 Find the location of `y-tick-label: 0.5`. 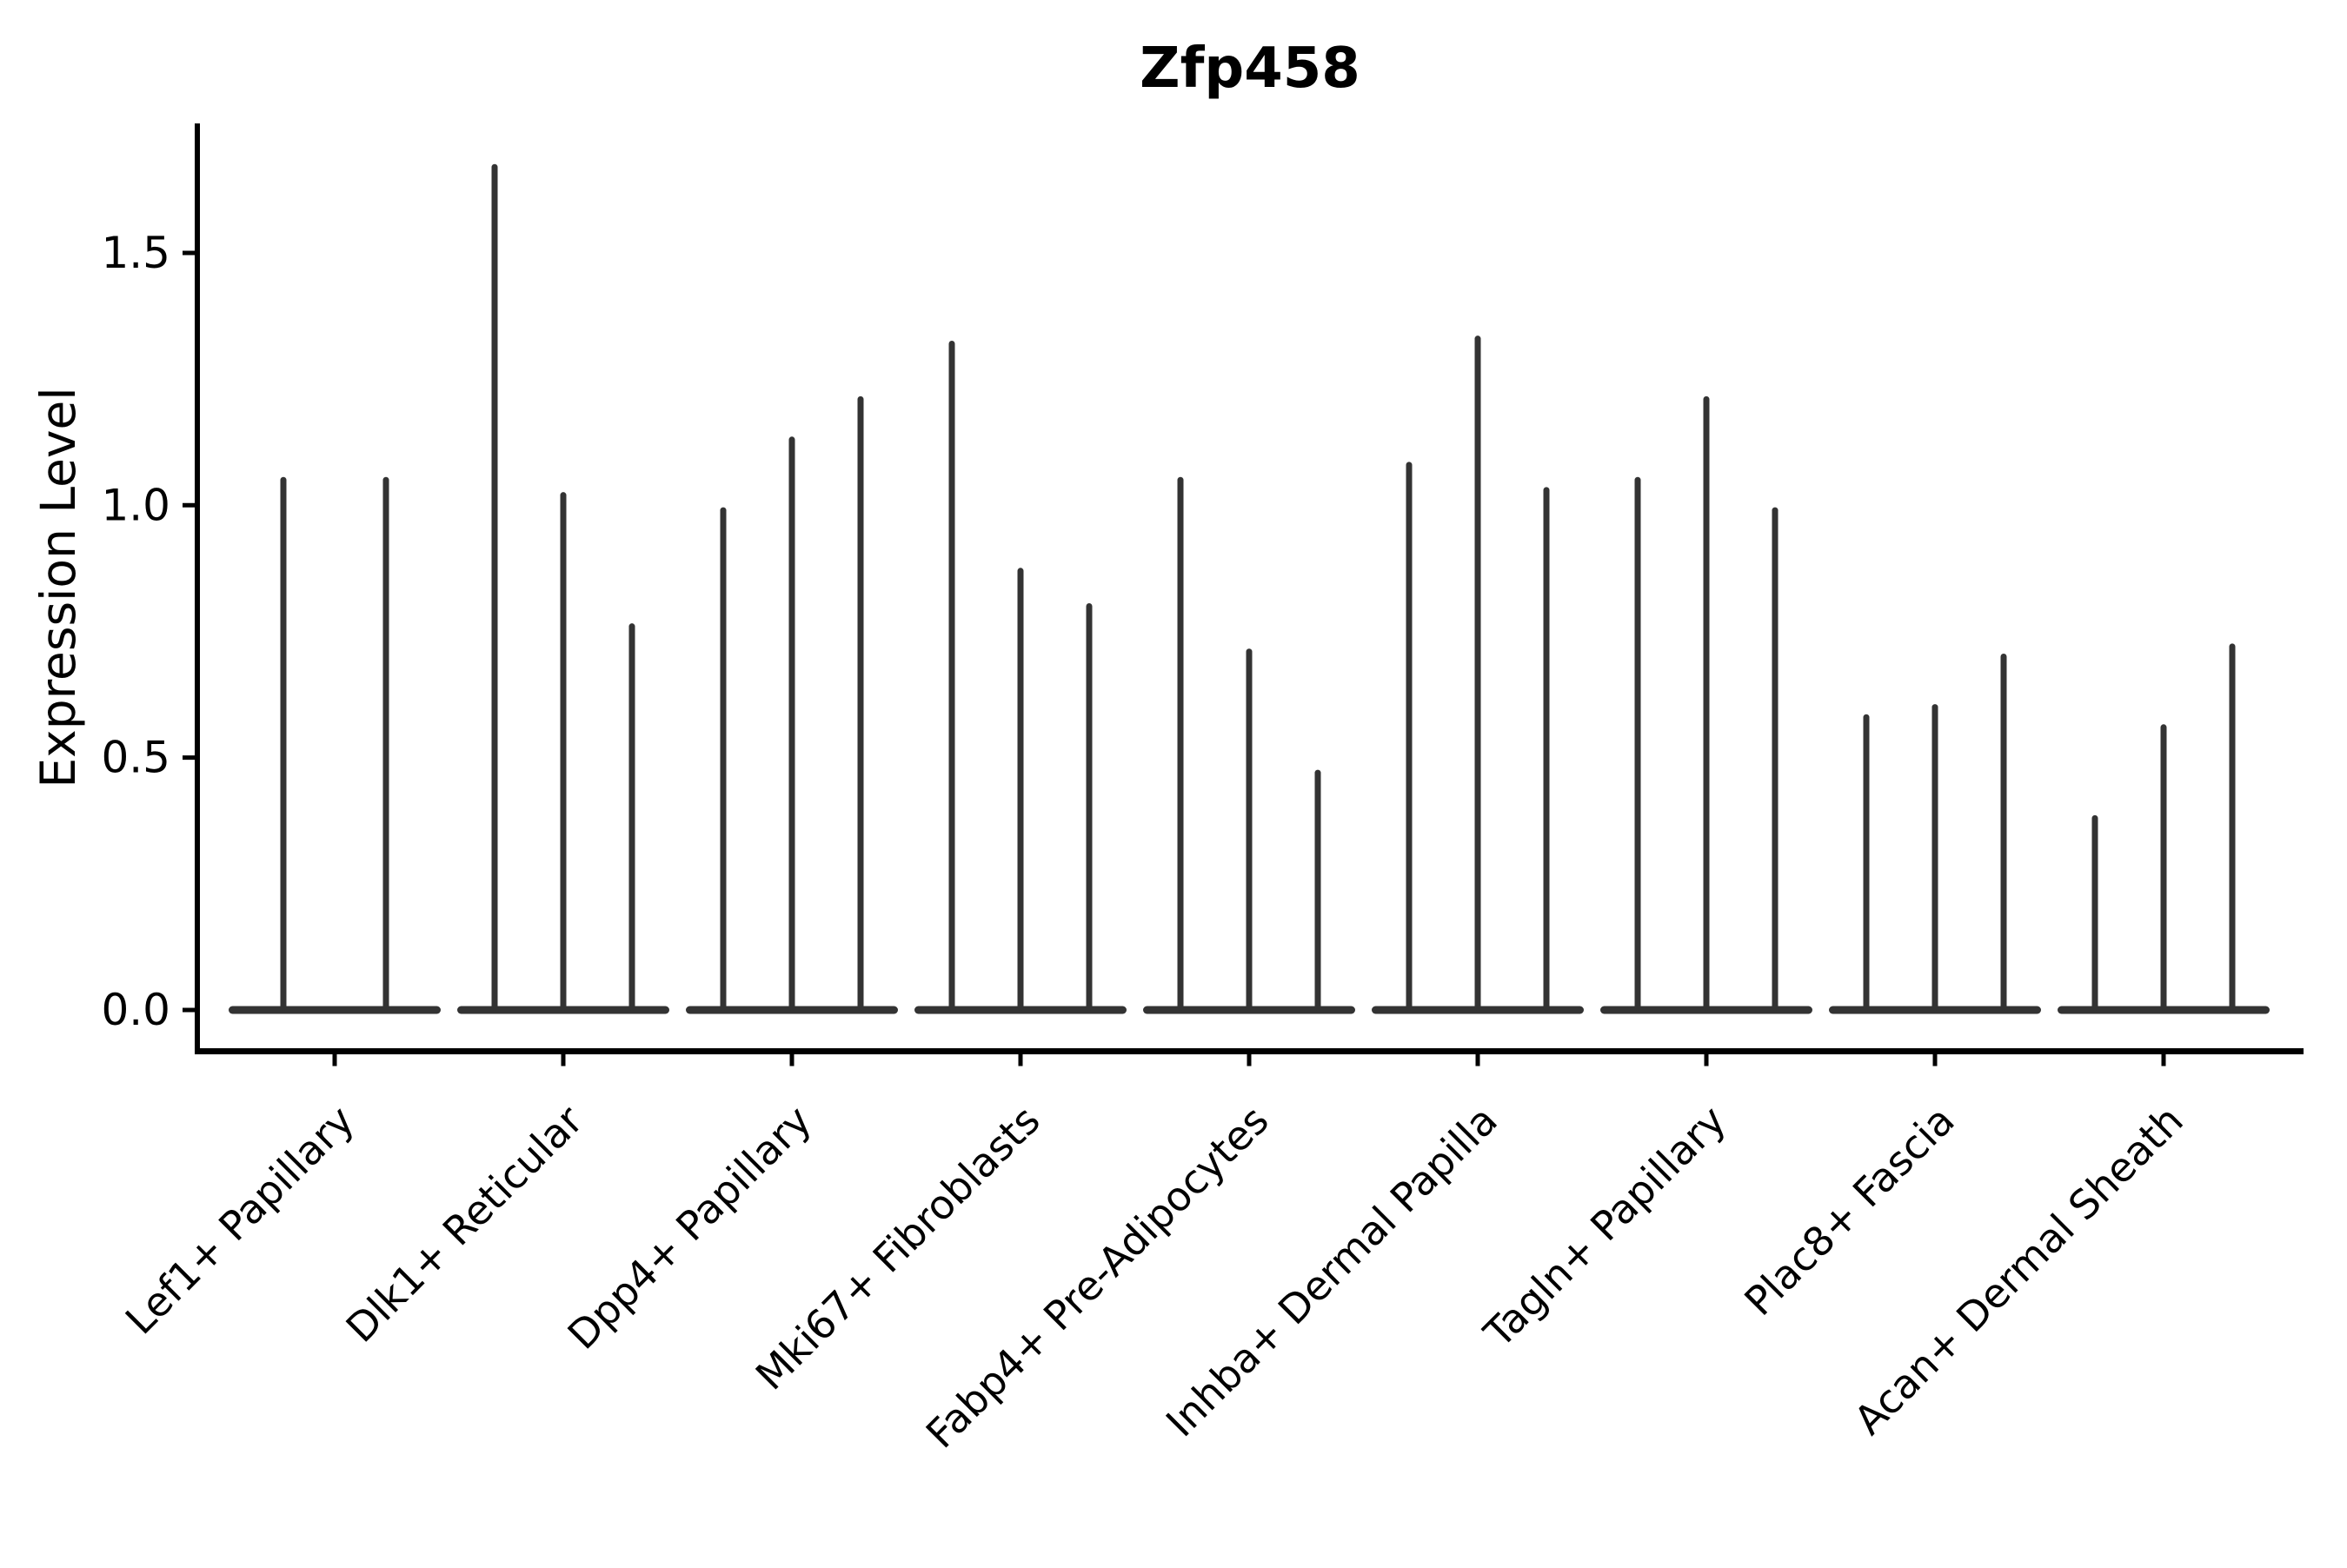

y-tick-label: 0.5 is located at coordinates (135, 758).